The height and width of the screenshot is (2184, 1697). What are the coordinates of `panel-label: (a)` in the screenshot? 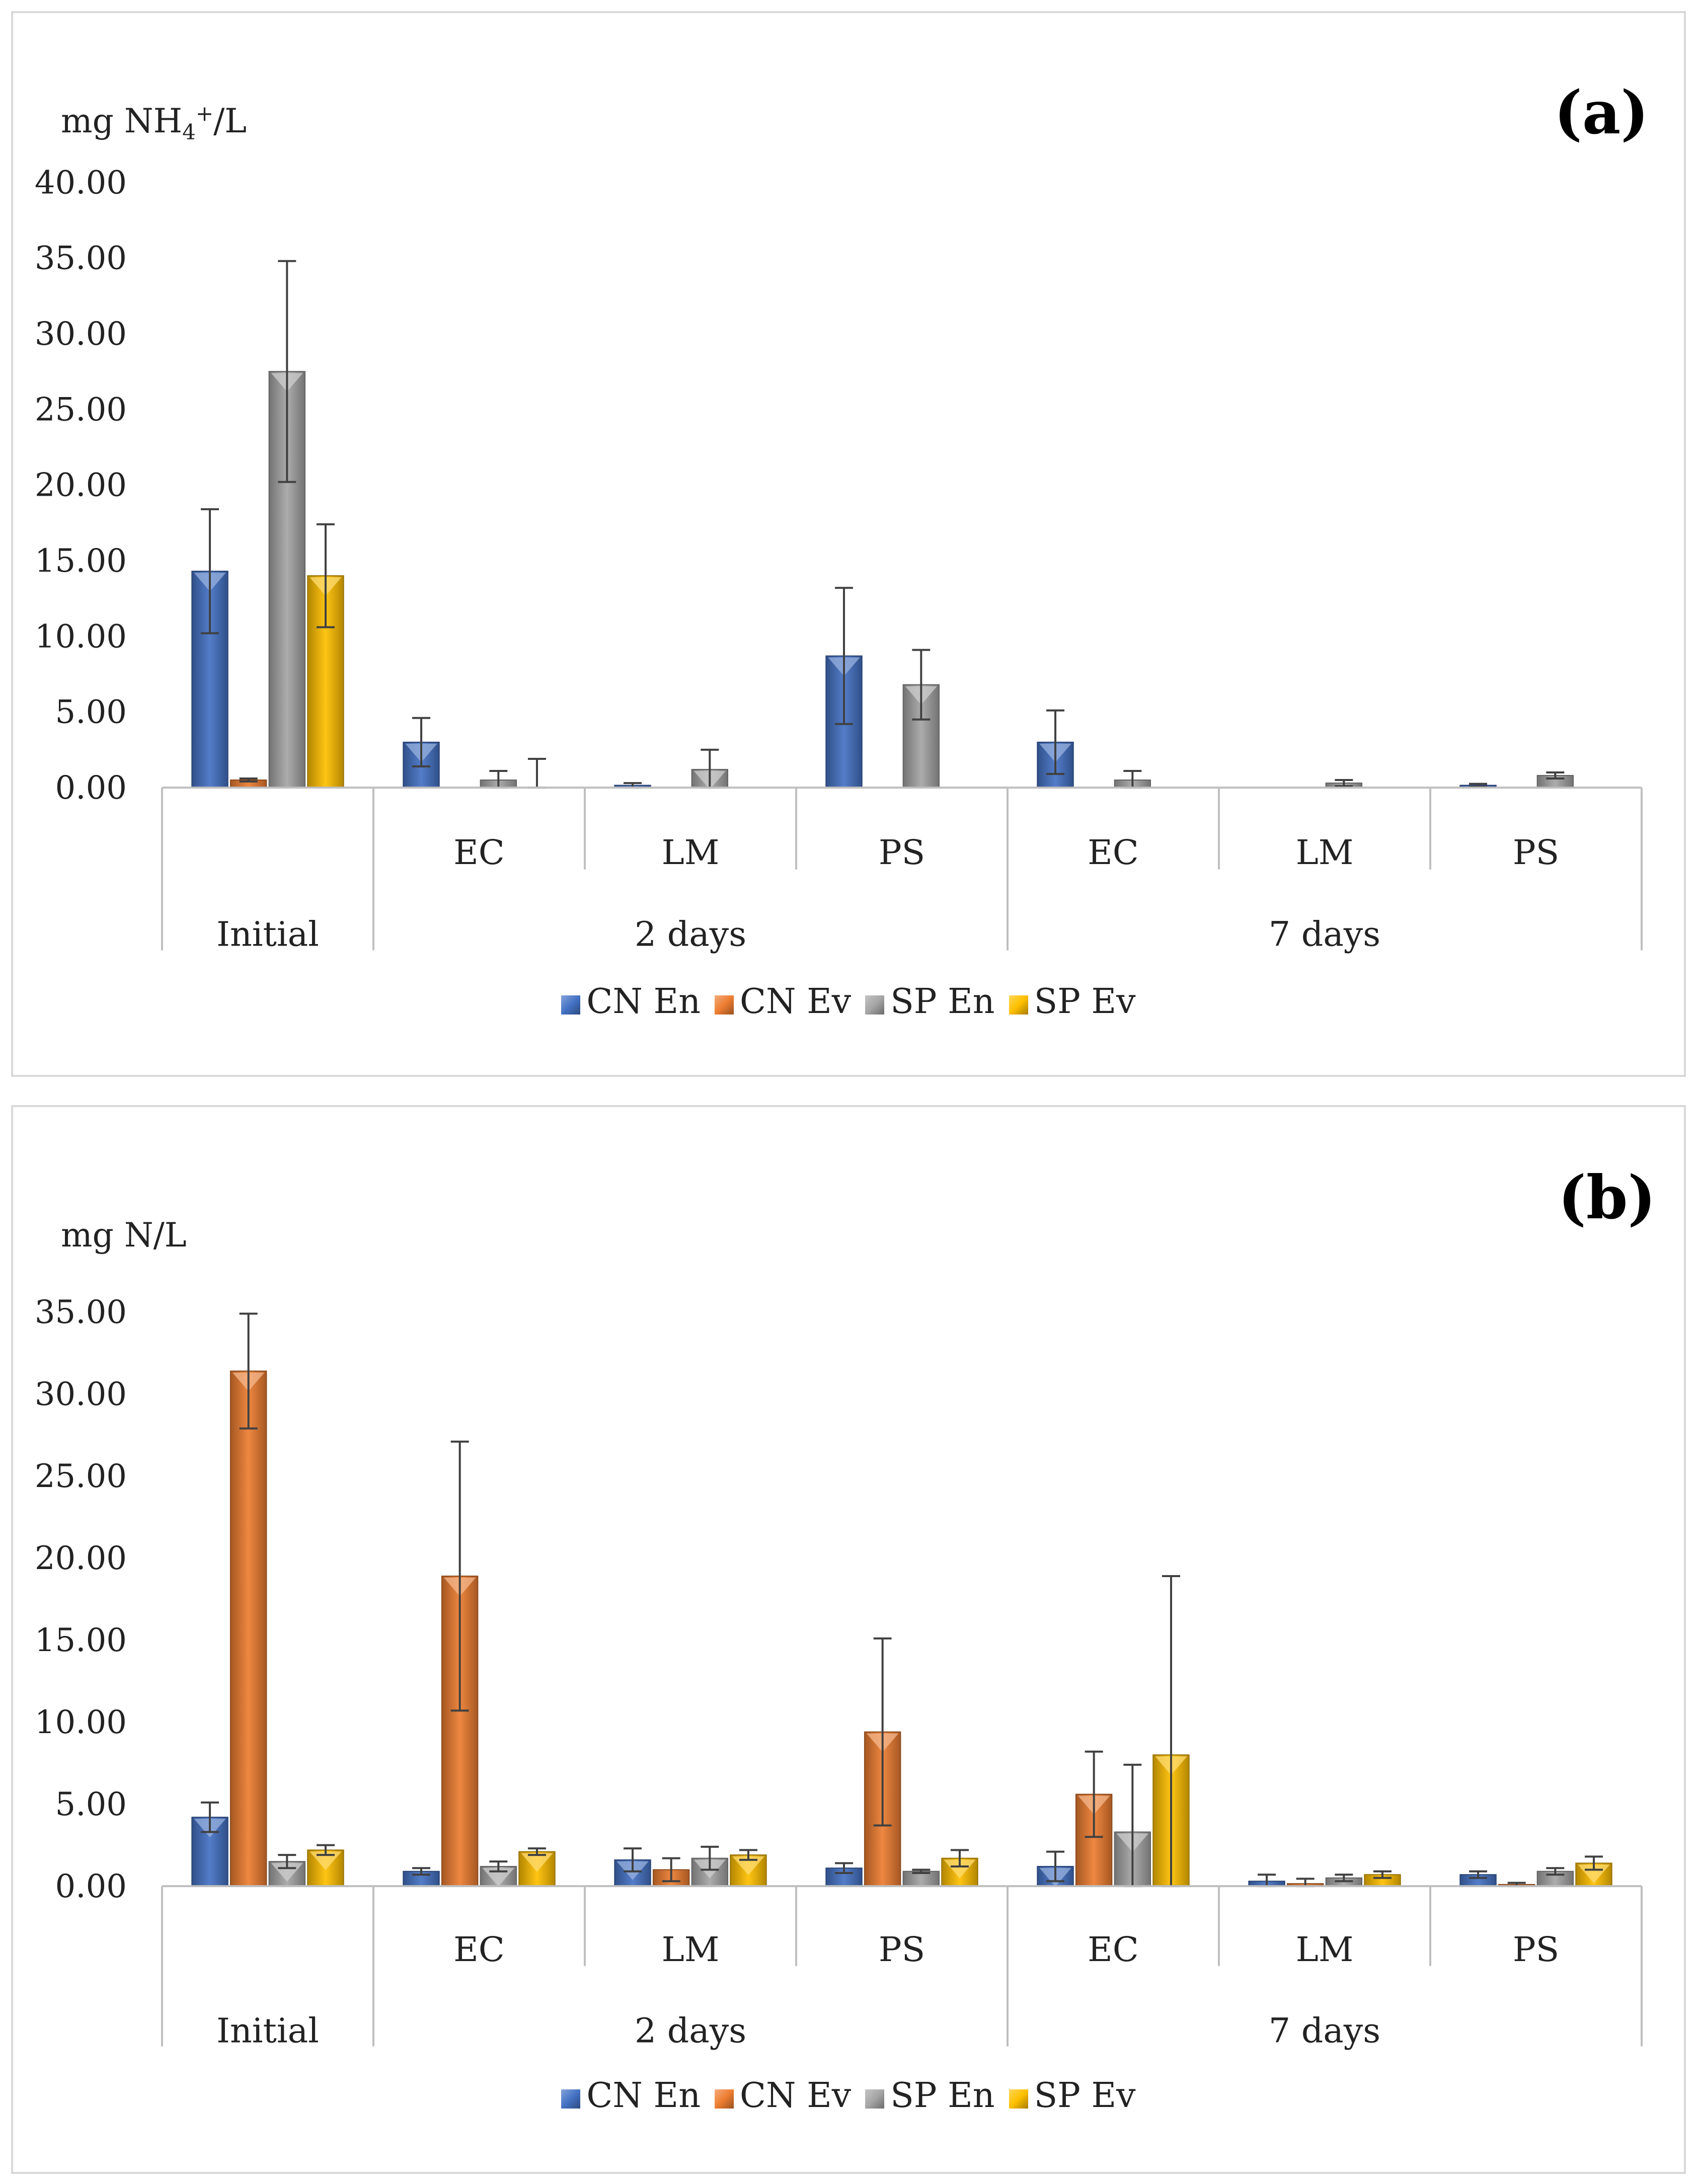 It's located at (1601, 112).